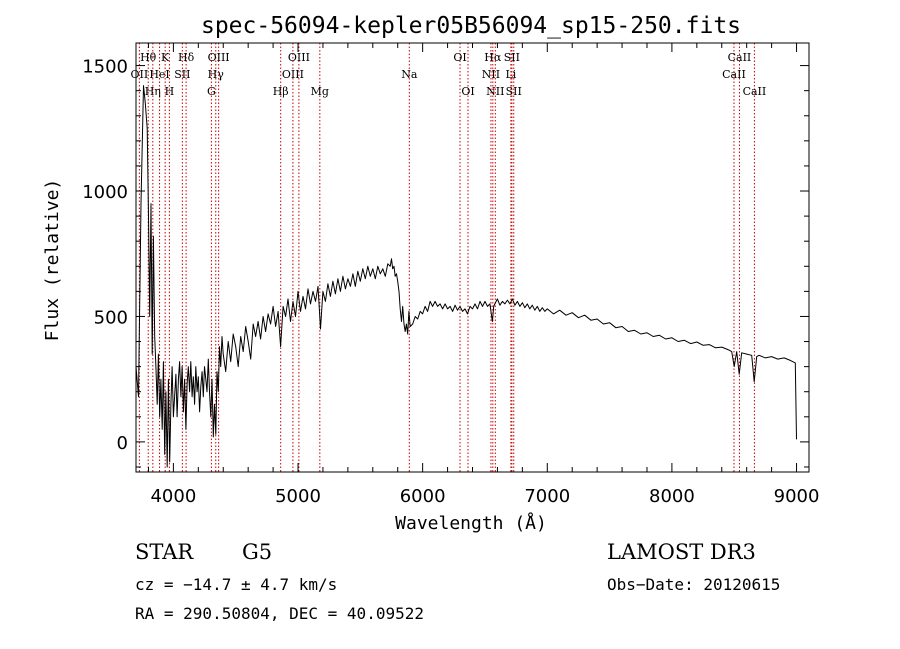  Describe the element at coordinates (153, 91) in the screenshot. I see `spectral-line-label: Hη` at that location.